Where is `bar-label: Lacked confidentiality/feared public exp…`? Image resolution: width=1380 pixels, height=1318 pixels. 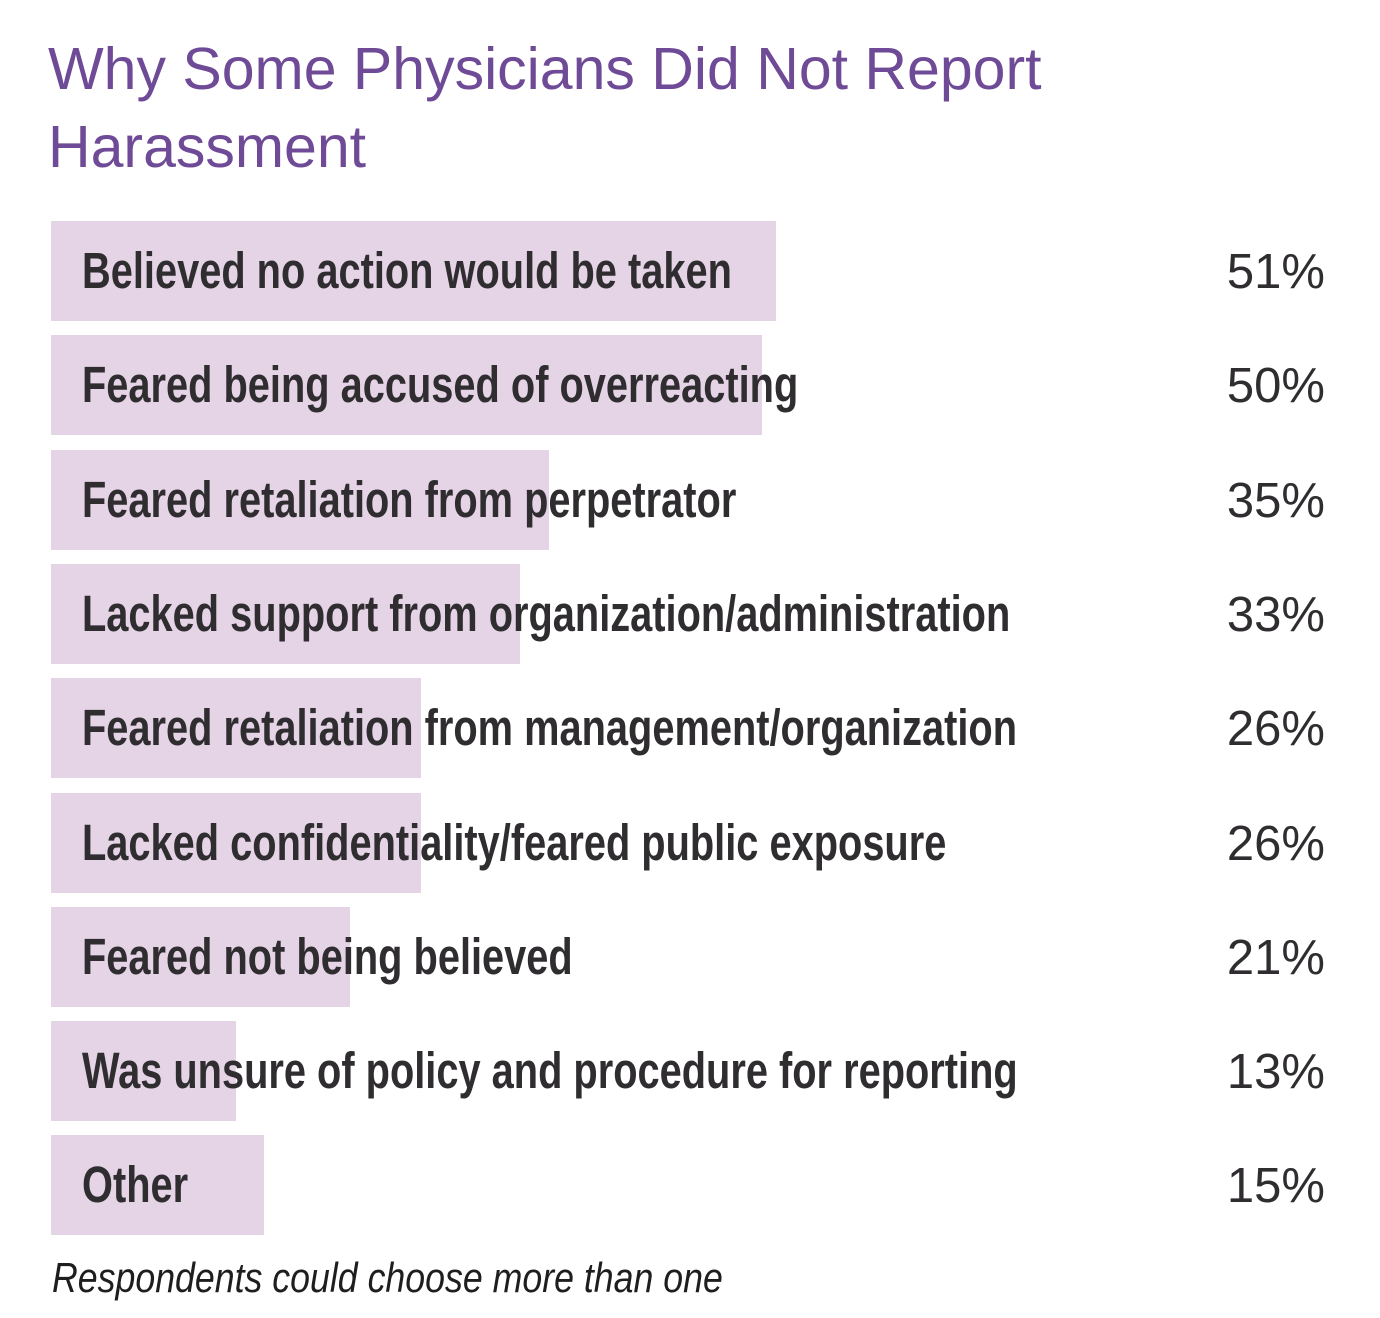 bar-label: Lacked confidentiality/feared public exp… is located at coordinates (514, 842).